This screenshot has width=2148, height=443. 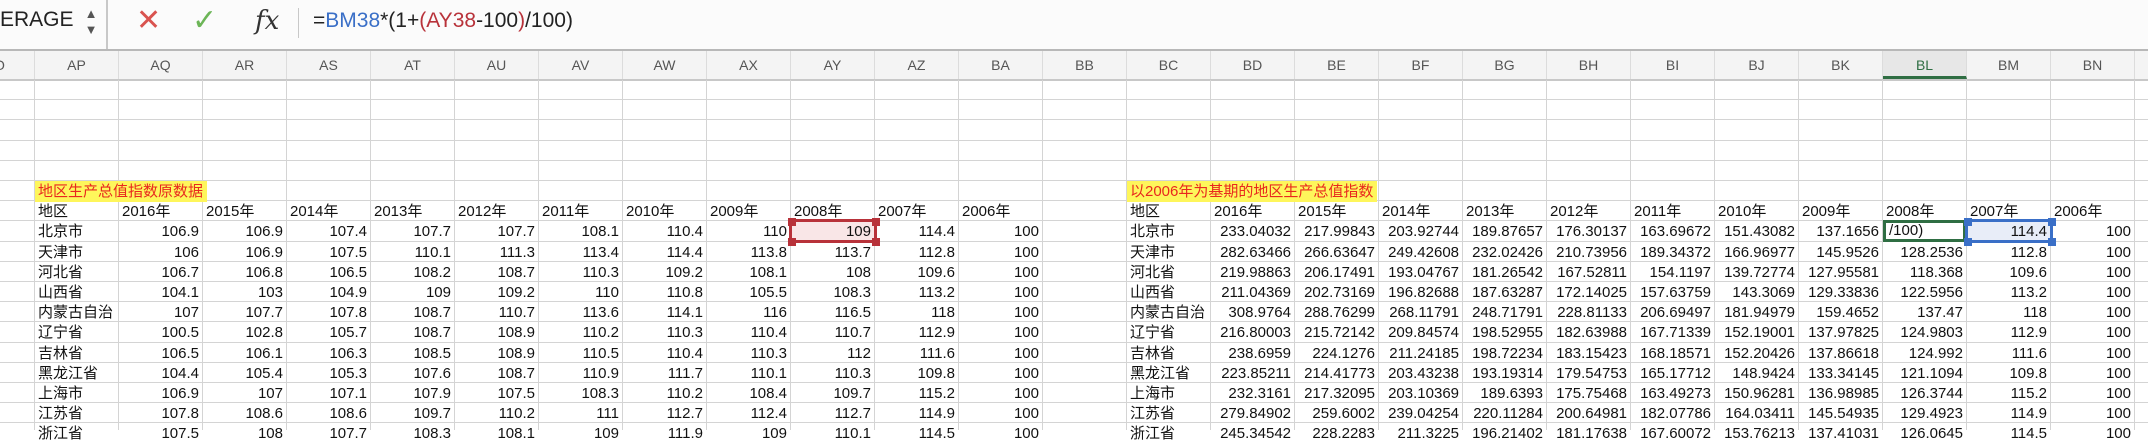 What do you see at coordinates (1591, 393) in the screenshot?
I see `value-cell: 175.75468` at bounding box center [1591, 393].